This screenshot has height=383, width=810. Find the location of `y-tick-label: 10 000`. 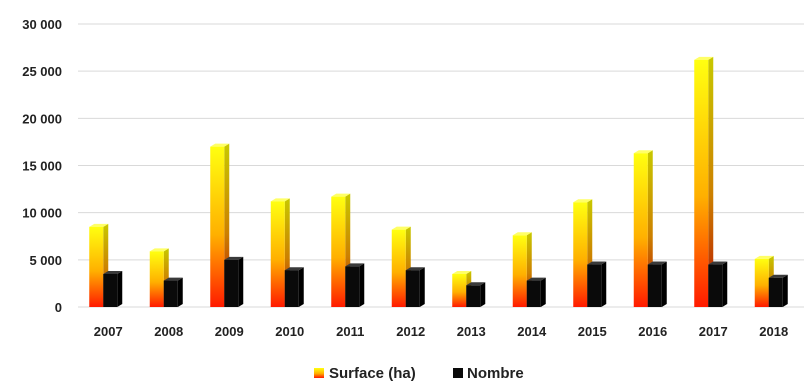

y-tick-label: 10 000 is located at coordinates (42, 213).